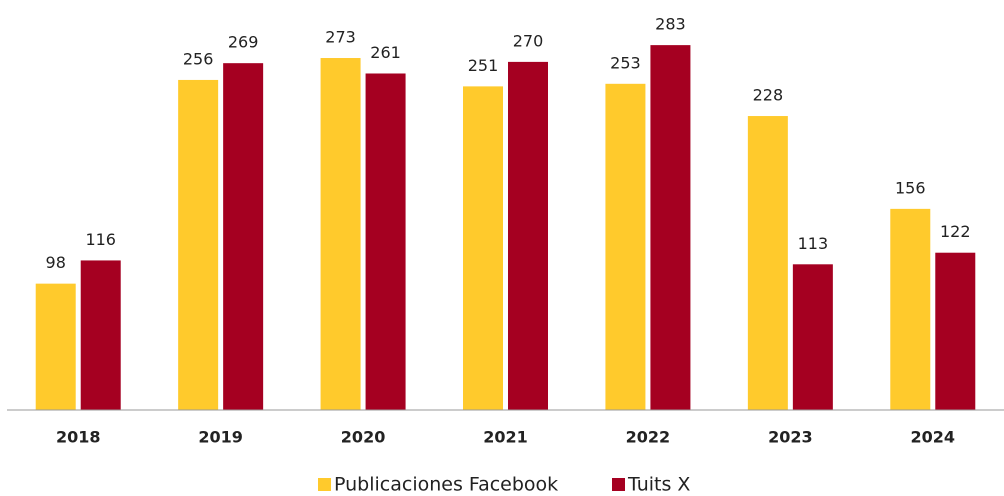 The height and width of the screenshot is (496, 1004). Describe the element at coordinates (933, 437) in the screenshot. I see `x-tick-label: 2024` at that location.